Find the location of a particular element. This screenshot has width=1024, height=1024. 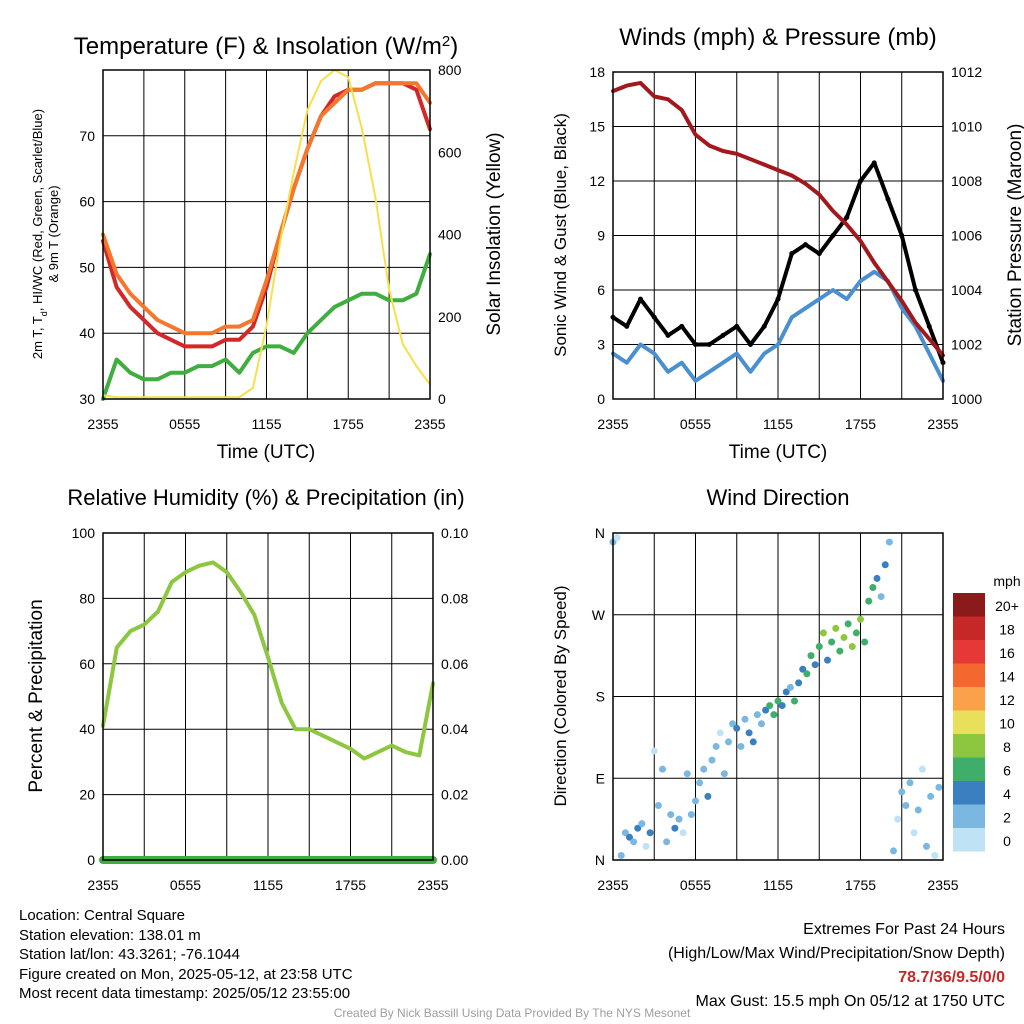

direction-y-ticks: N E S W N is located at coordinates (599, 696).